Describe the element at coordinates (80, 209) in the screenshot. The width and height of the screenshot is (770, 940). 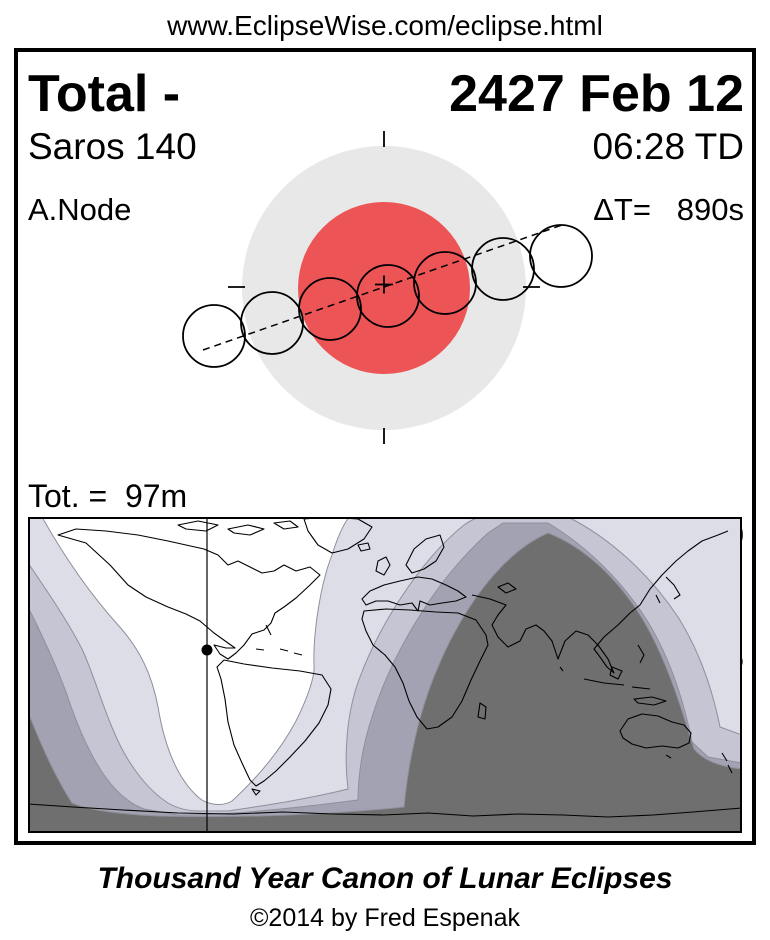
I see `node-label: A.Node` at that location.